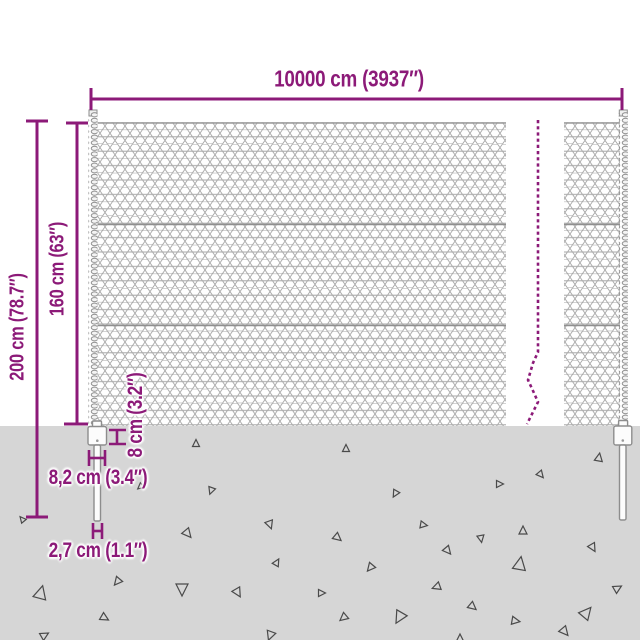 This screenshot has height=640, width=640. I want to click on spike-width-label: 2,7 cm (1.1″), so click(98, 550).